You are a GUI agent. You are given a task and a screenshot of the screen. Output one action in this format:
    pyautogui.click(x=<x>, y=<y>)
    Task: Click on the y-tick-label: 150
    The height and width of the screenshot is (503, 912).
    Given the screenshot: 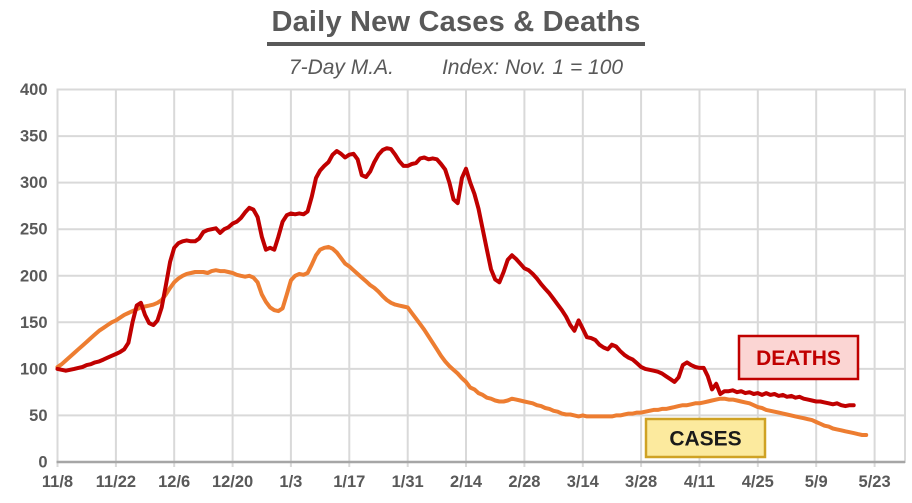 What is the action you would take?
    pyautogui.click(x=34, y=323)
    